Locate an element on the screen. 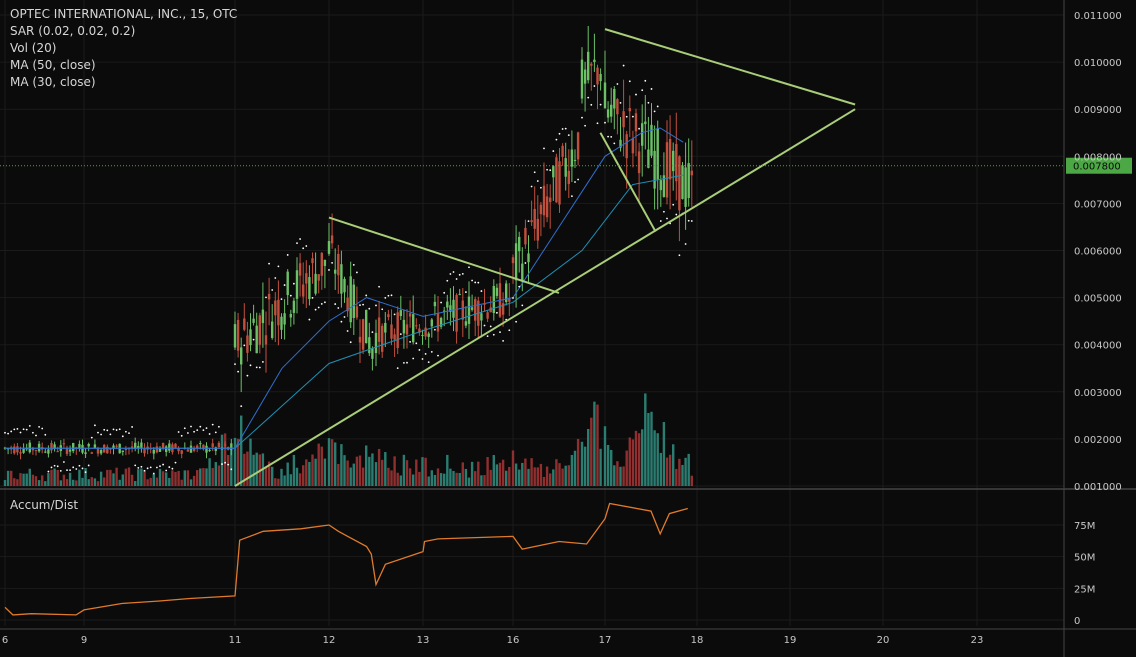 This screenshot has height=657, width=1136. price-axis-tick-label: 0.007000 is located at coordinates (1098, 204).